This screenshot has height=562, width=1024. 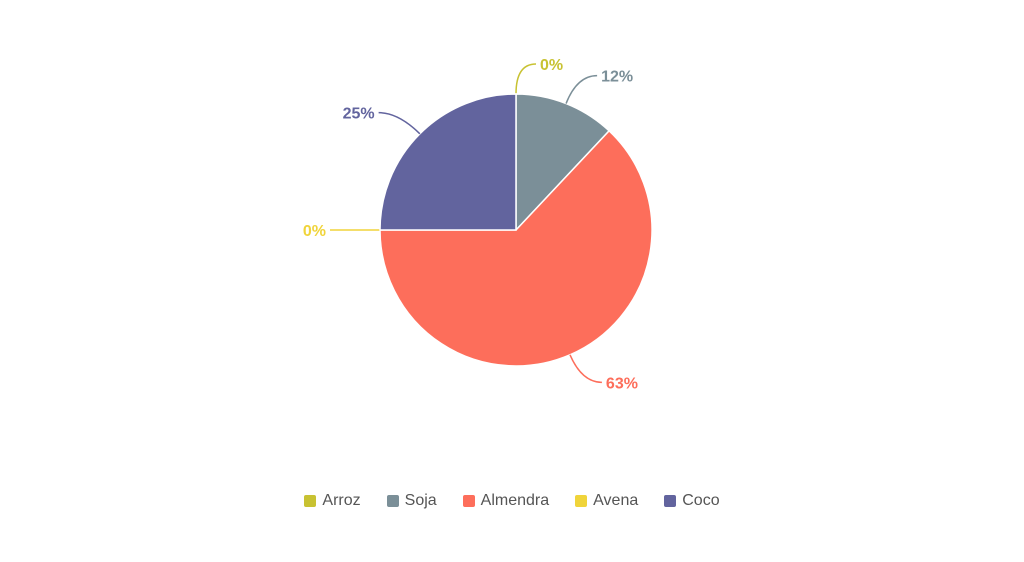 I want to click on data-label-soja: 12%, so click(x=617, y=77).